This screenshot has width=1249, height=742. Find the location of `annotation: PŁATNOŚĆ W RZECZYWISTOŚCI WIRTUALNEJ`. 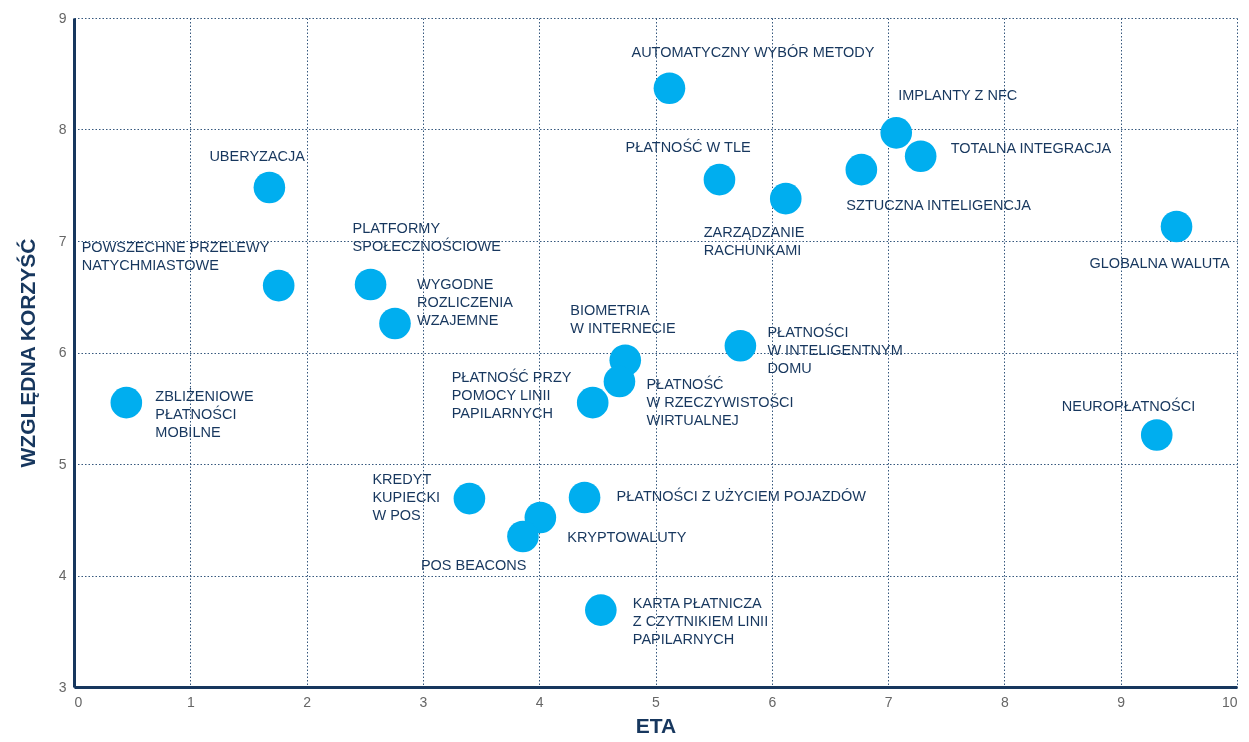

annotation: PŁATNOŚĆ W RZECZYWISTOŚCI WIRTUALNEJ is located at coordinates (720, 402).